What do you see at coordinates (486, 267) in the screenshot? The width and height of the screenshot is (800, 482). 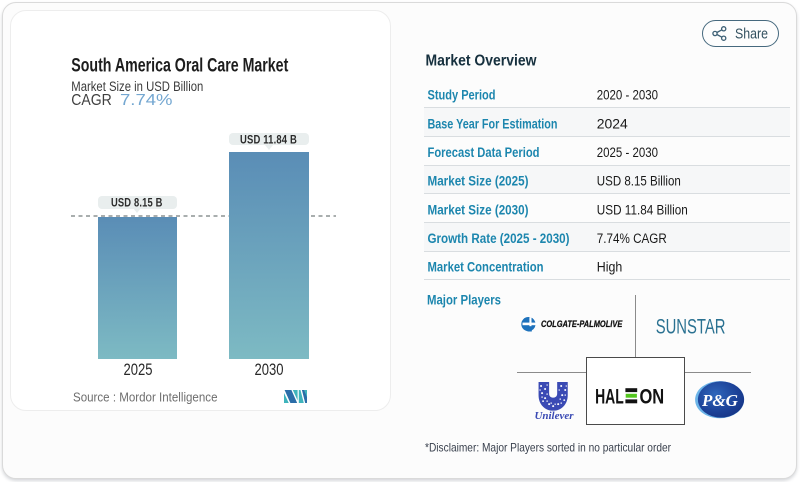 I see `svg-text: Market Concentration` at bounding box center [486, 267].